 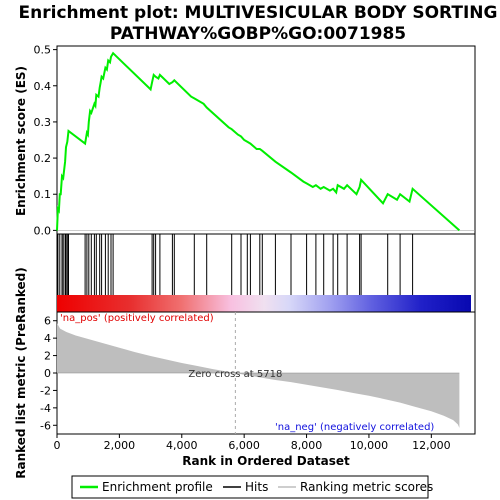 What do you see at coordinates (43, 122) in the screenshot?
I see `es-ytick-label: 0.3` at bounding box center [43, 122].